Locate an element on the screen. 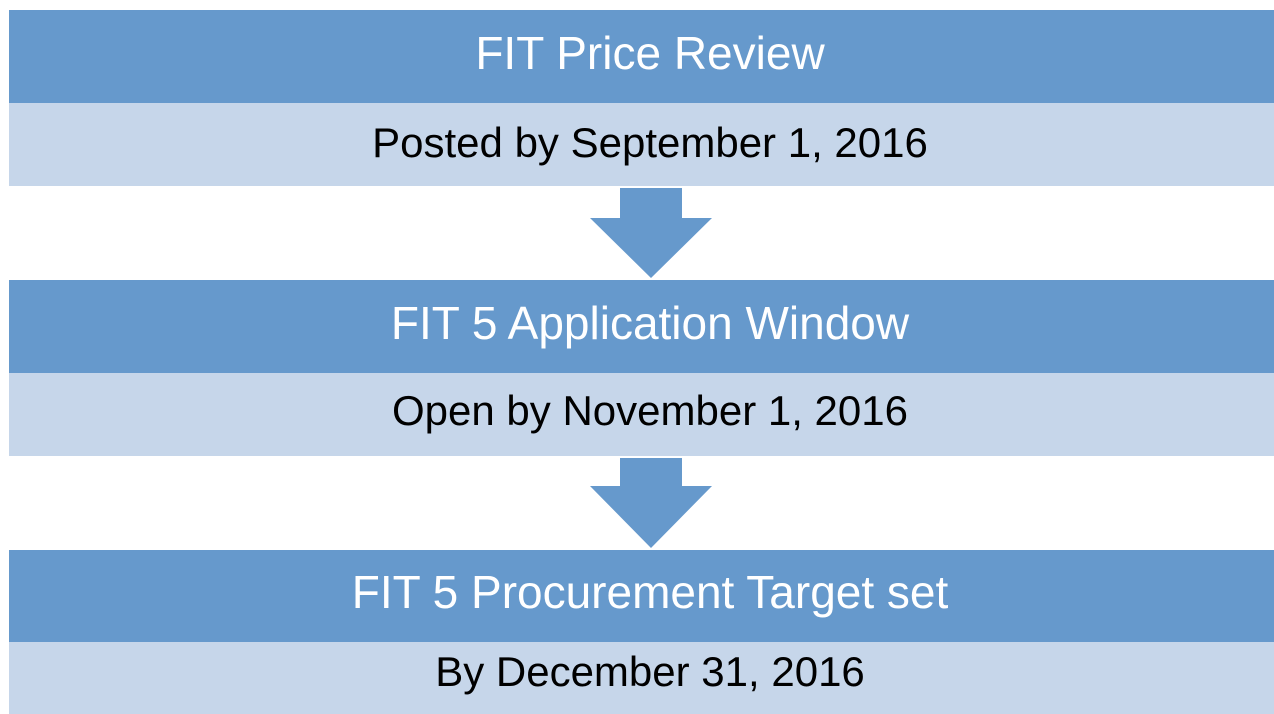 This screenshot has height=714, width=1274. step-detail: Open by November 1, 2016 is located at coordinates (650, 410).